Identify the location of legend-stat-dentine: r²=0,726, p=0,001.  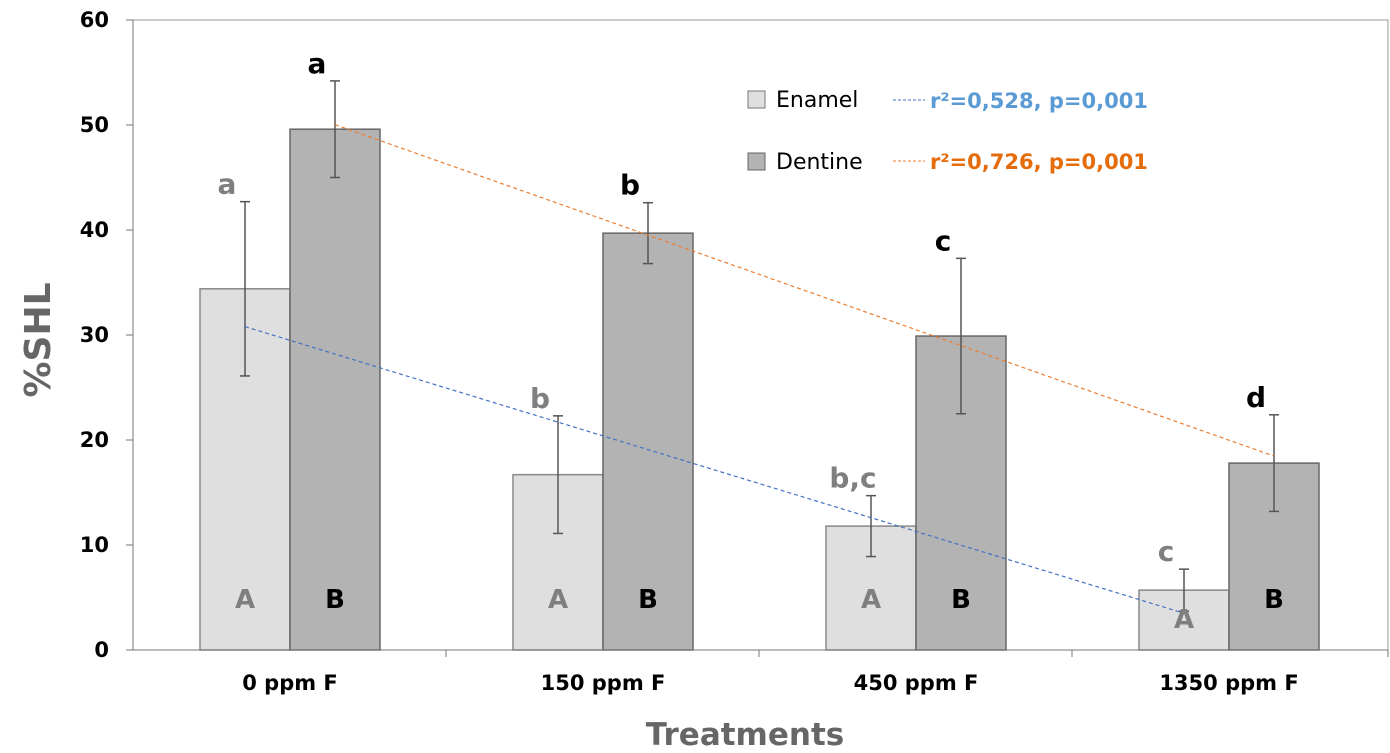
(1039, 162).